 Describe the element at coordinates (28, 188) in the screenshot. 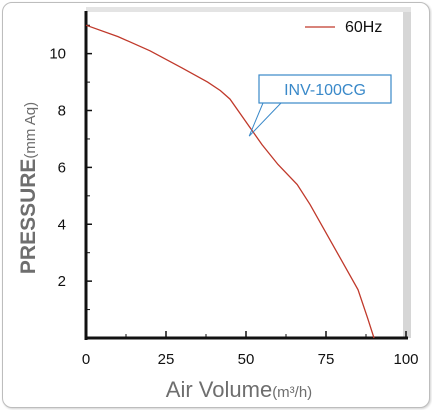

I see `y-axis-title: PRESSURE(mm Aq)` at that location.